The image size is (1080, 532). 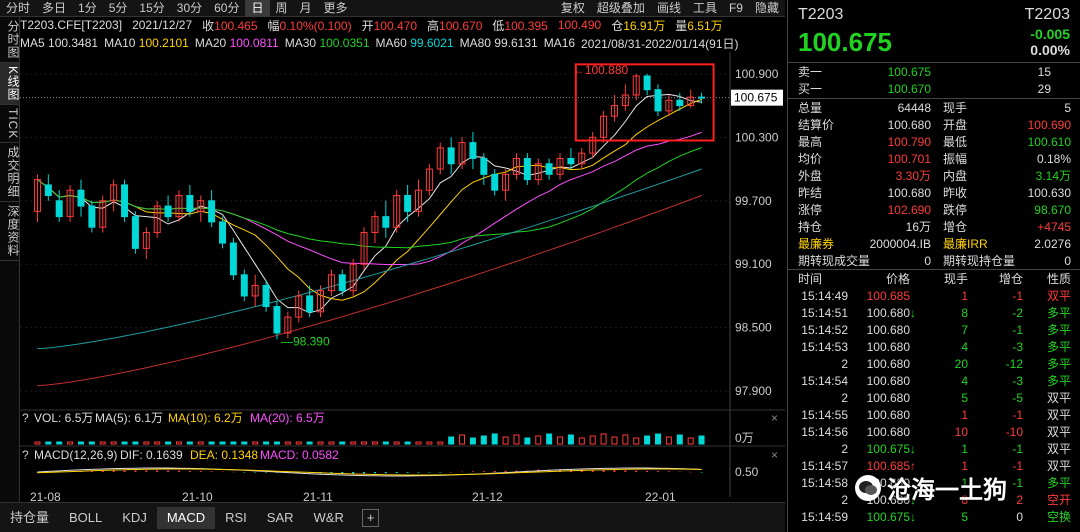 I want to click on tool-button-1: 超级叠加, so click(x=620, y=7).